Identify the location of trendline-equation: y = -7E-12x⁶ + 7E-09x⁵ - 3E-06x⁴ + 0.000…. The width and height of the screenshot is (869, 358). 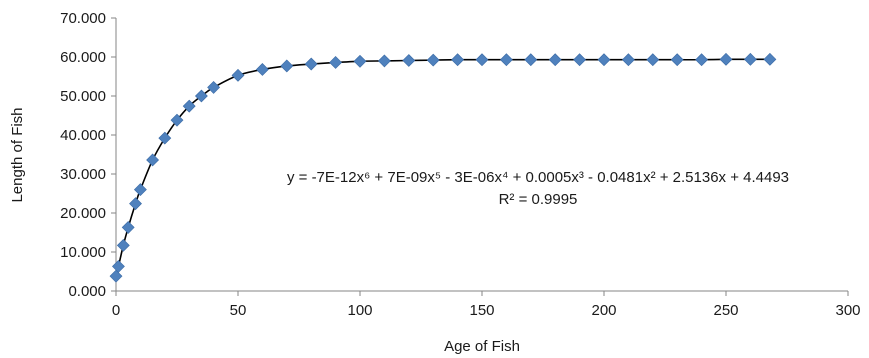
(538, 177).